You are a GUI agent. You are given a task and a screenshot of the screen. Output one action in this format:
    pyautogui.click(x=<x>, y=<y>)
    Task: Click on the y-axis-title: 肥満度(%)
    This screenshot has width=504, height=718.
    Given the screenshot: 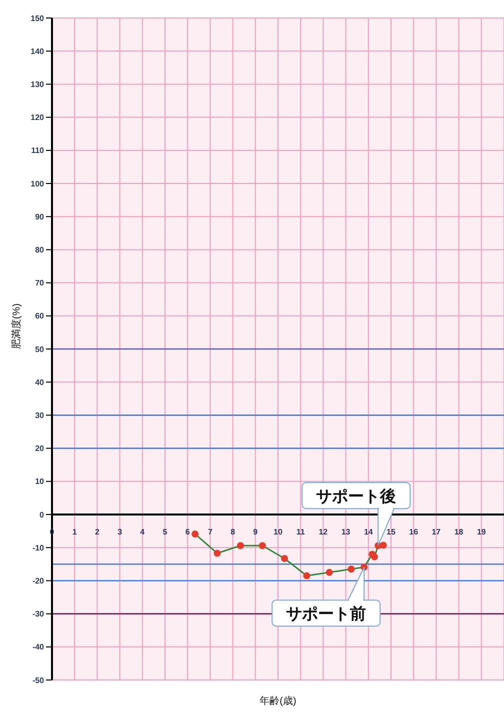 What is the action you would take?
    pyautogui.click(x=16, y=326)
    